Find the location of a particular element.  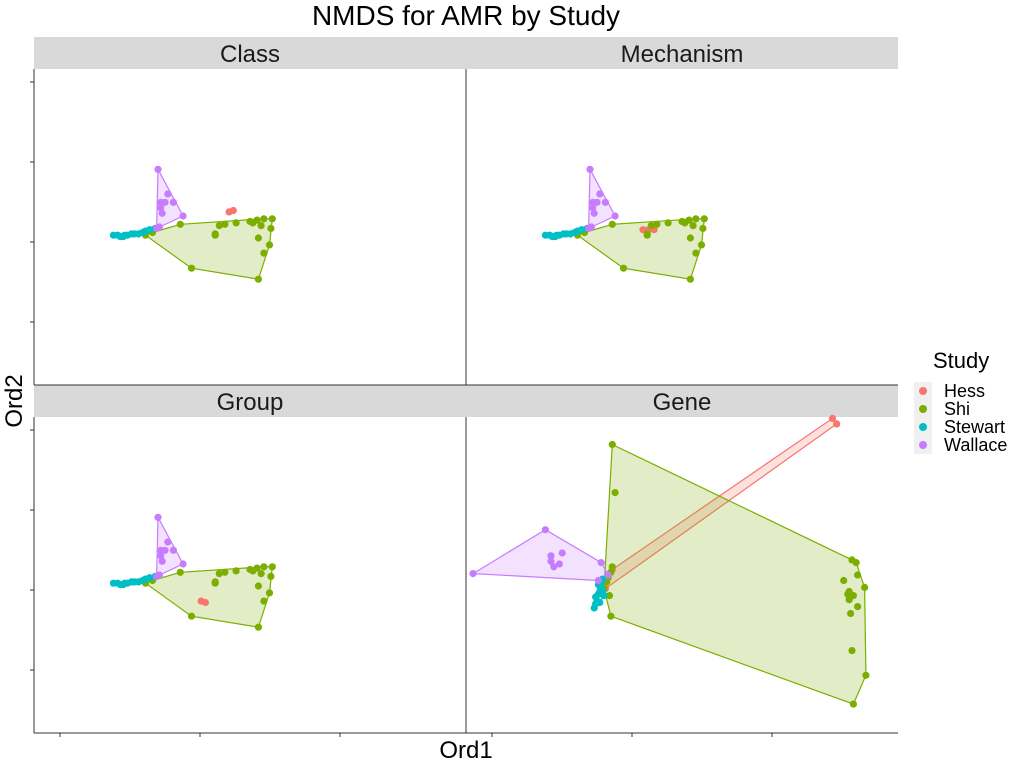

points-class is located at coordinates (192, 224).